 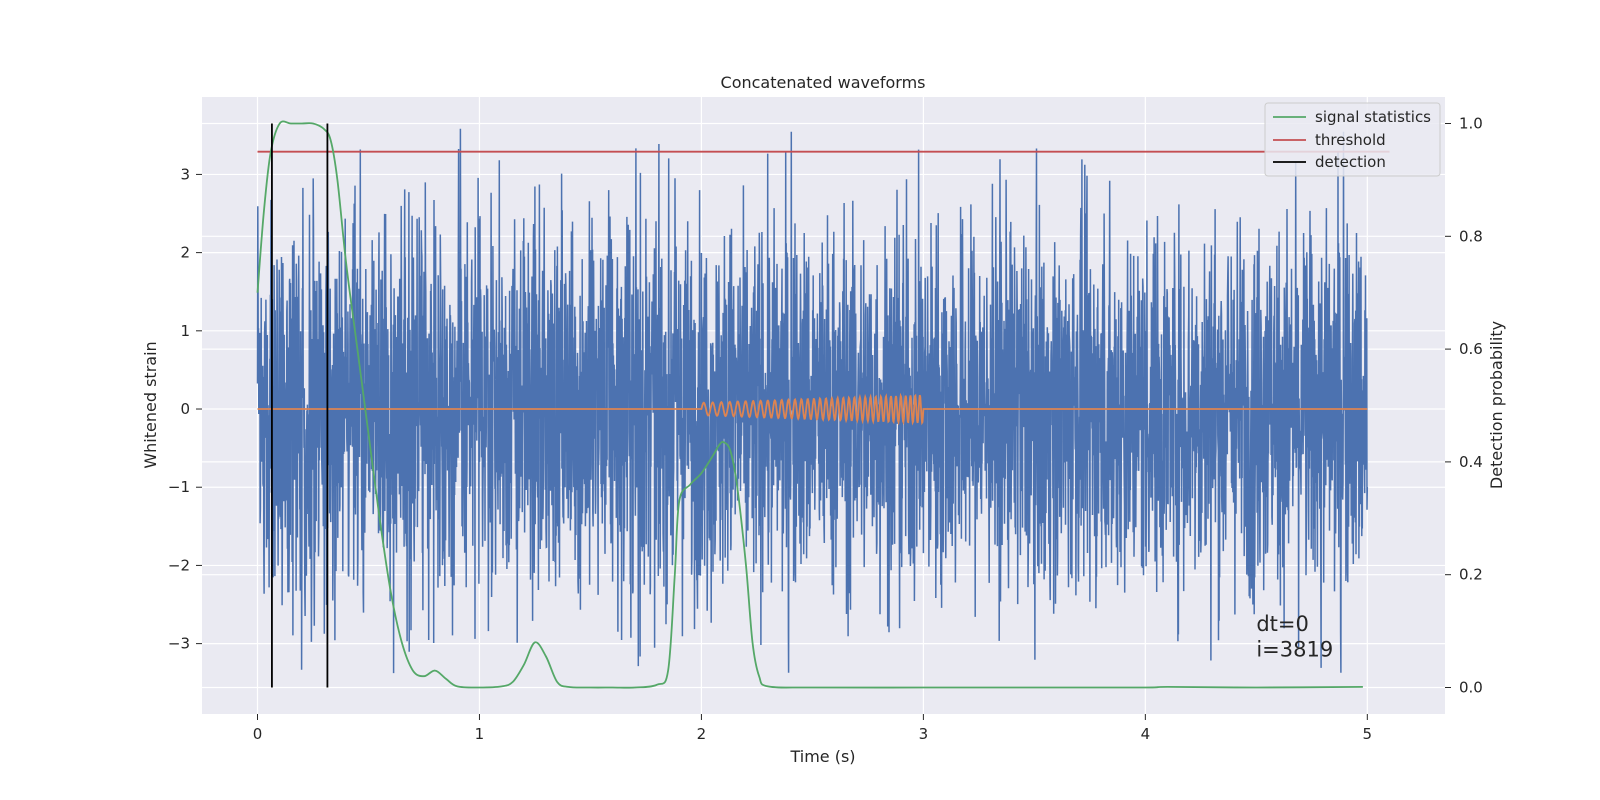 I want to click on annotation-text: dt=0, so click(x=1282, y=624).